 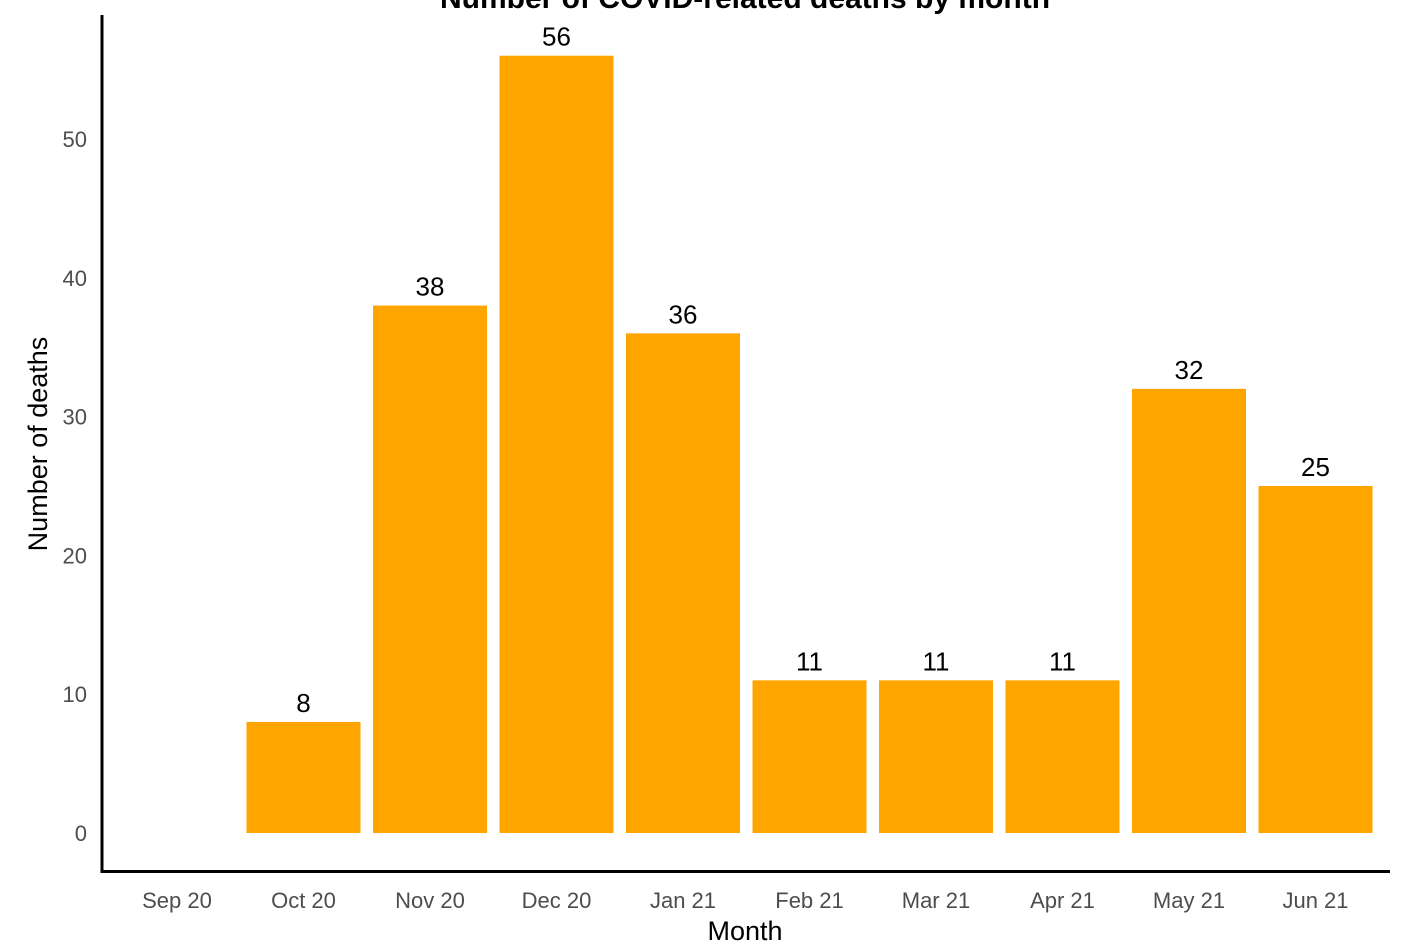 What do you see at coordinates (1062, 661) in the screenshot?
I see `data-label-apr-21: 11` at bounding box center [1062, 661].